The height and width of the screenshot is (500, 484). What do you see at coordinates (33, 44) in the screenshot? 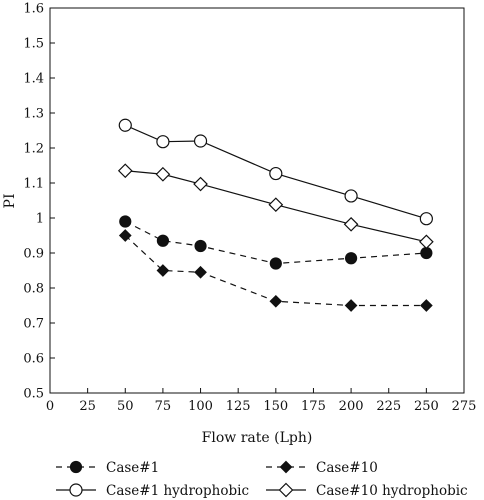
I see `y-tick-label: 1.5` at bounding box center [33, 44].